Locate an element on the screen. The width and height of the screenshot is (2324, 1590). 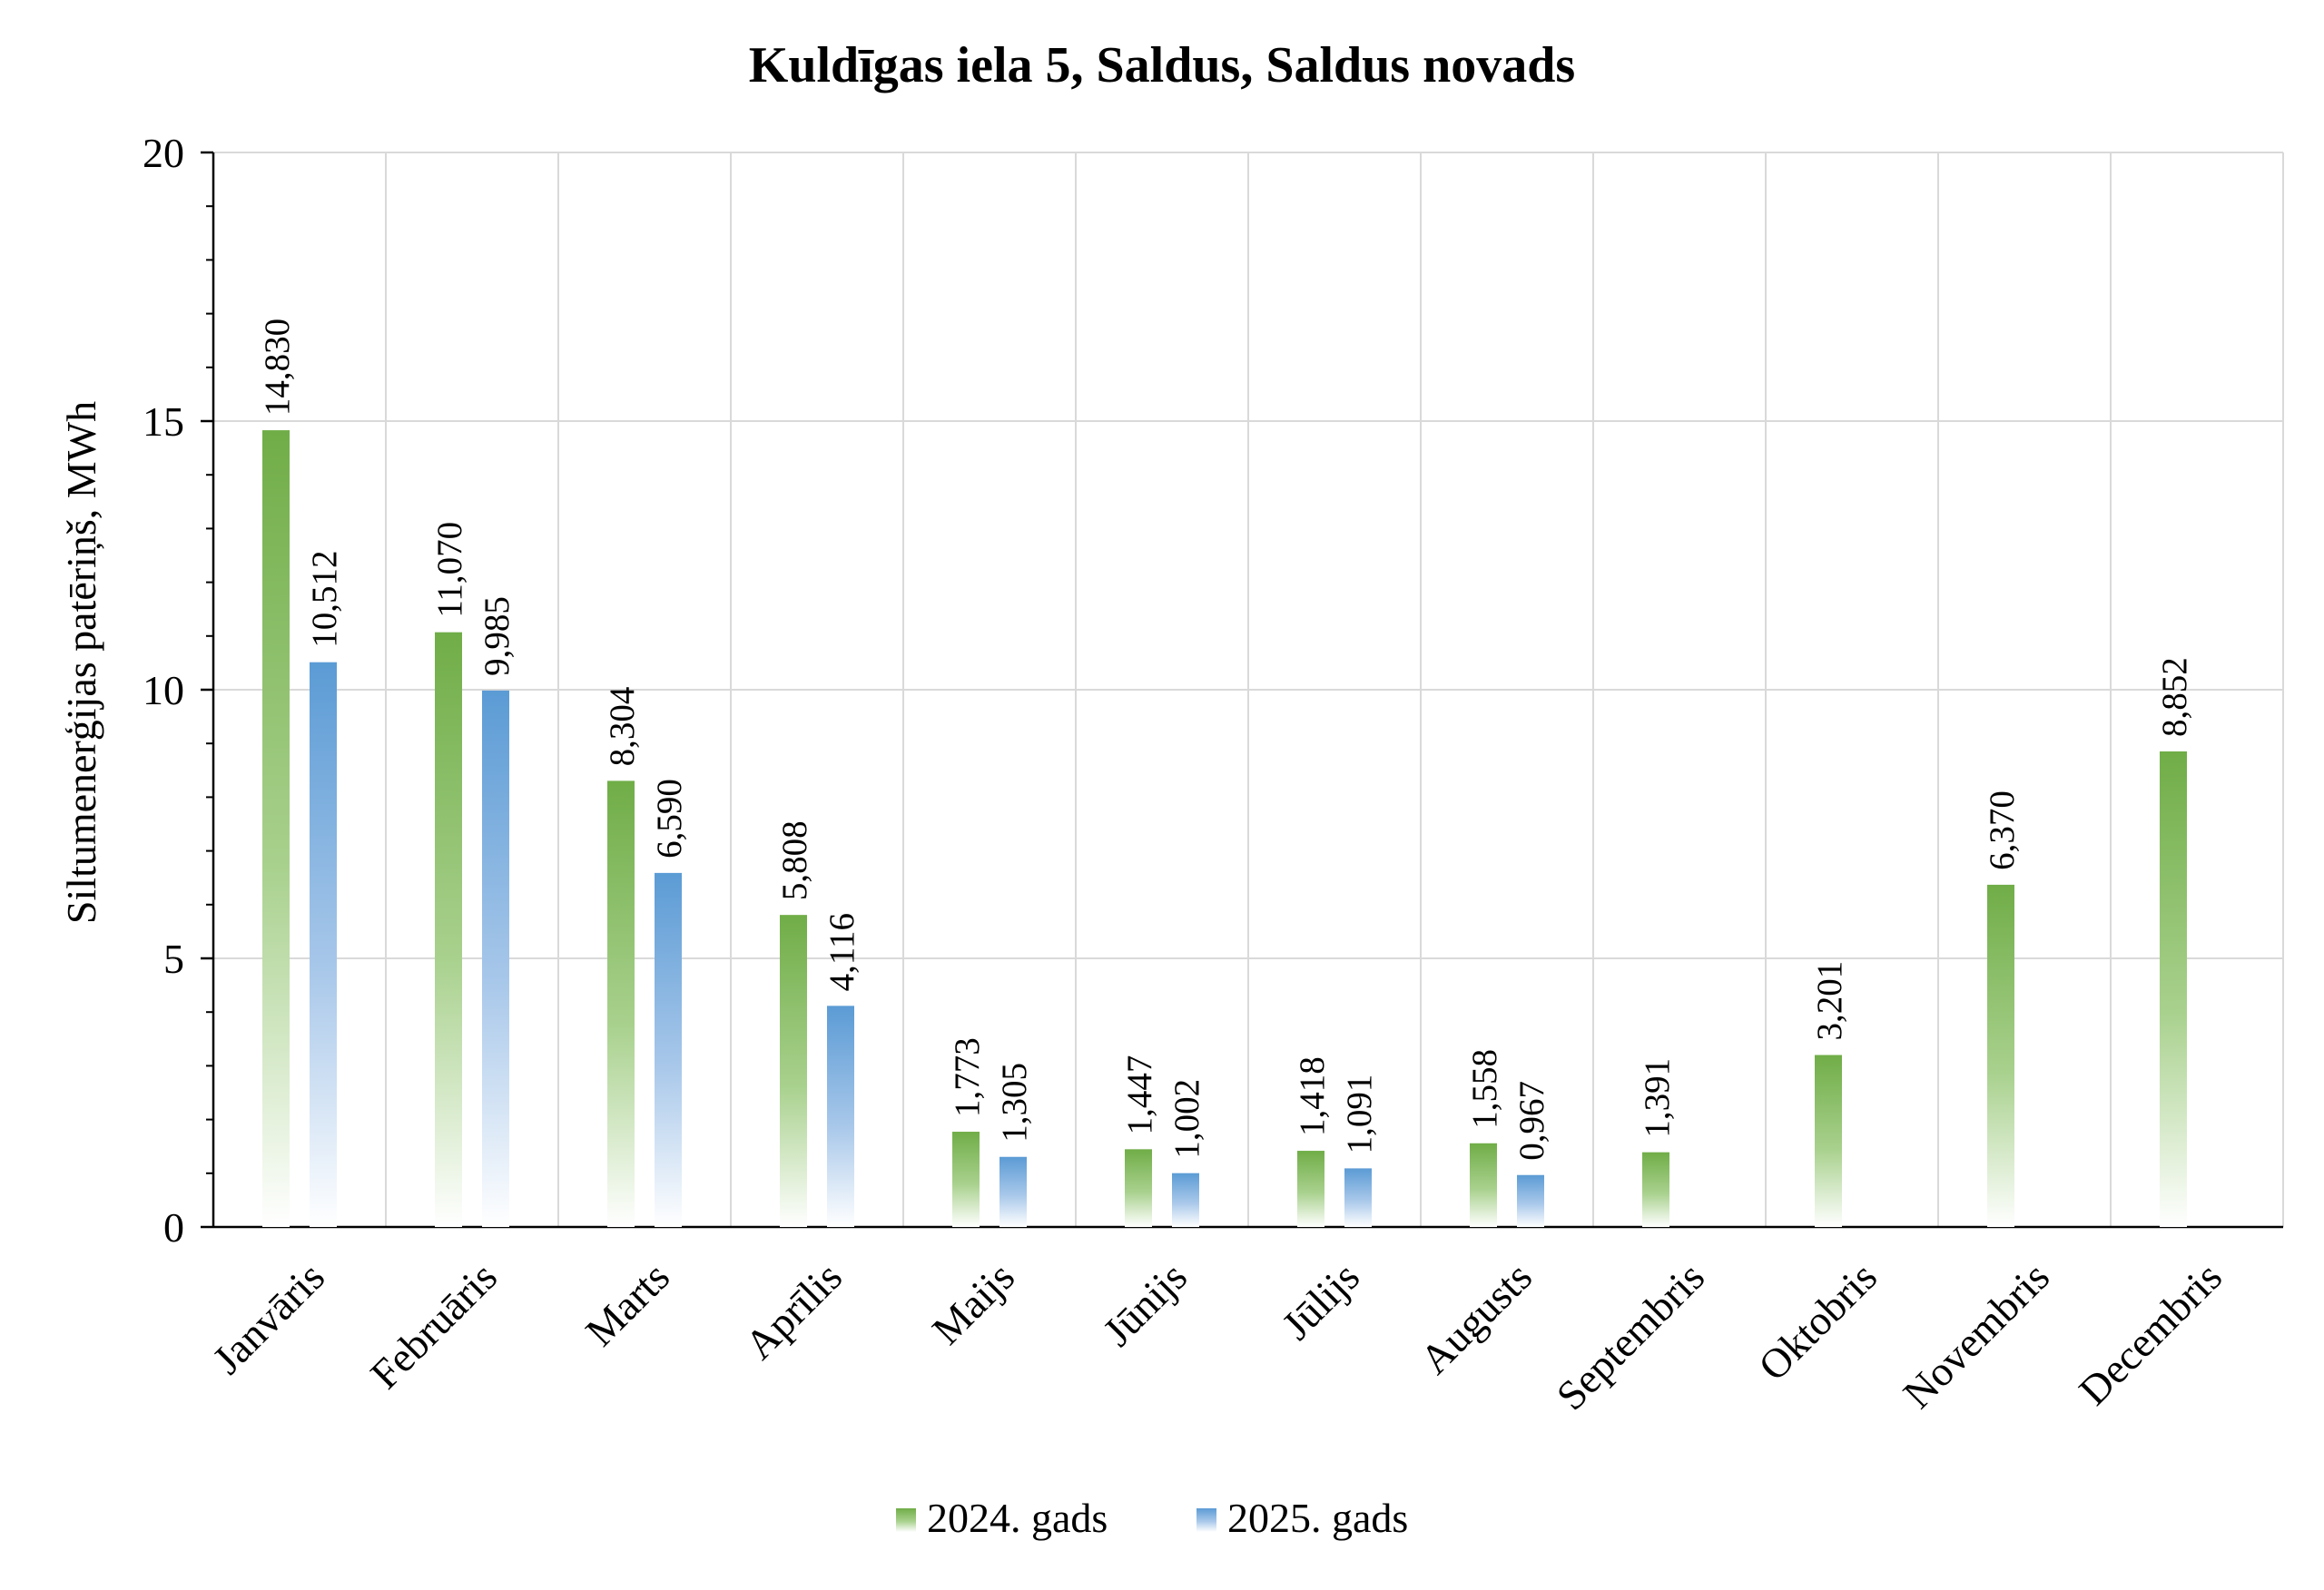
y-tick-label: 5 is located at coordinates (173, 959).